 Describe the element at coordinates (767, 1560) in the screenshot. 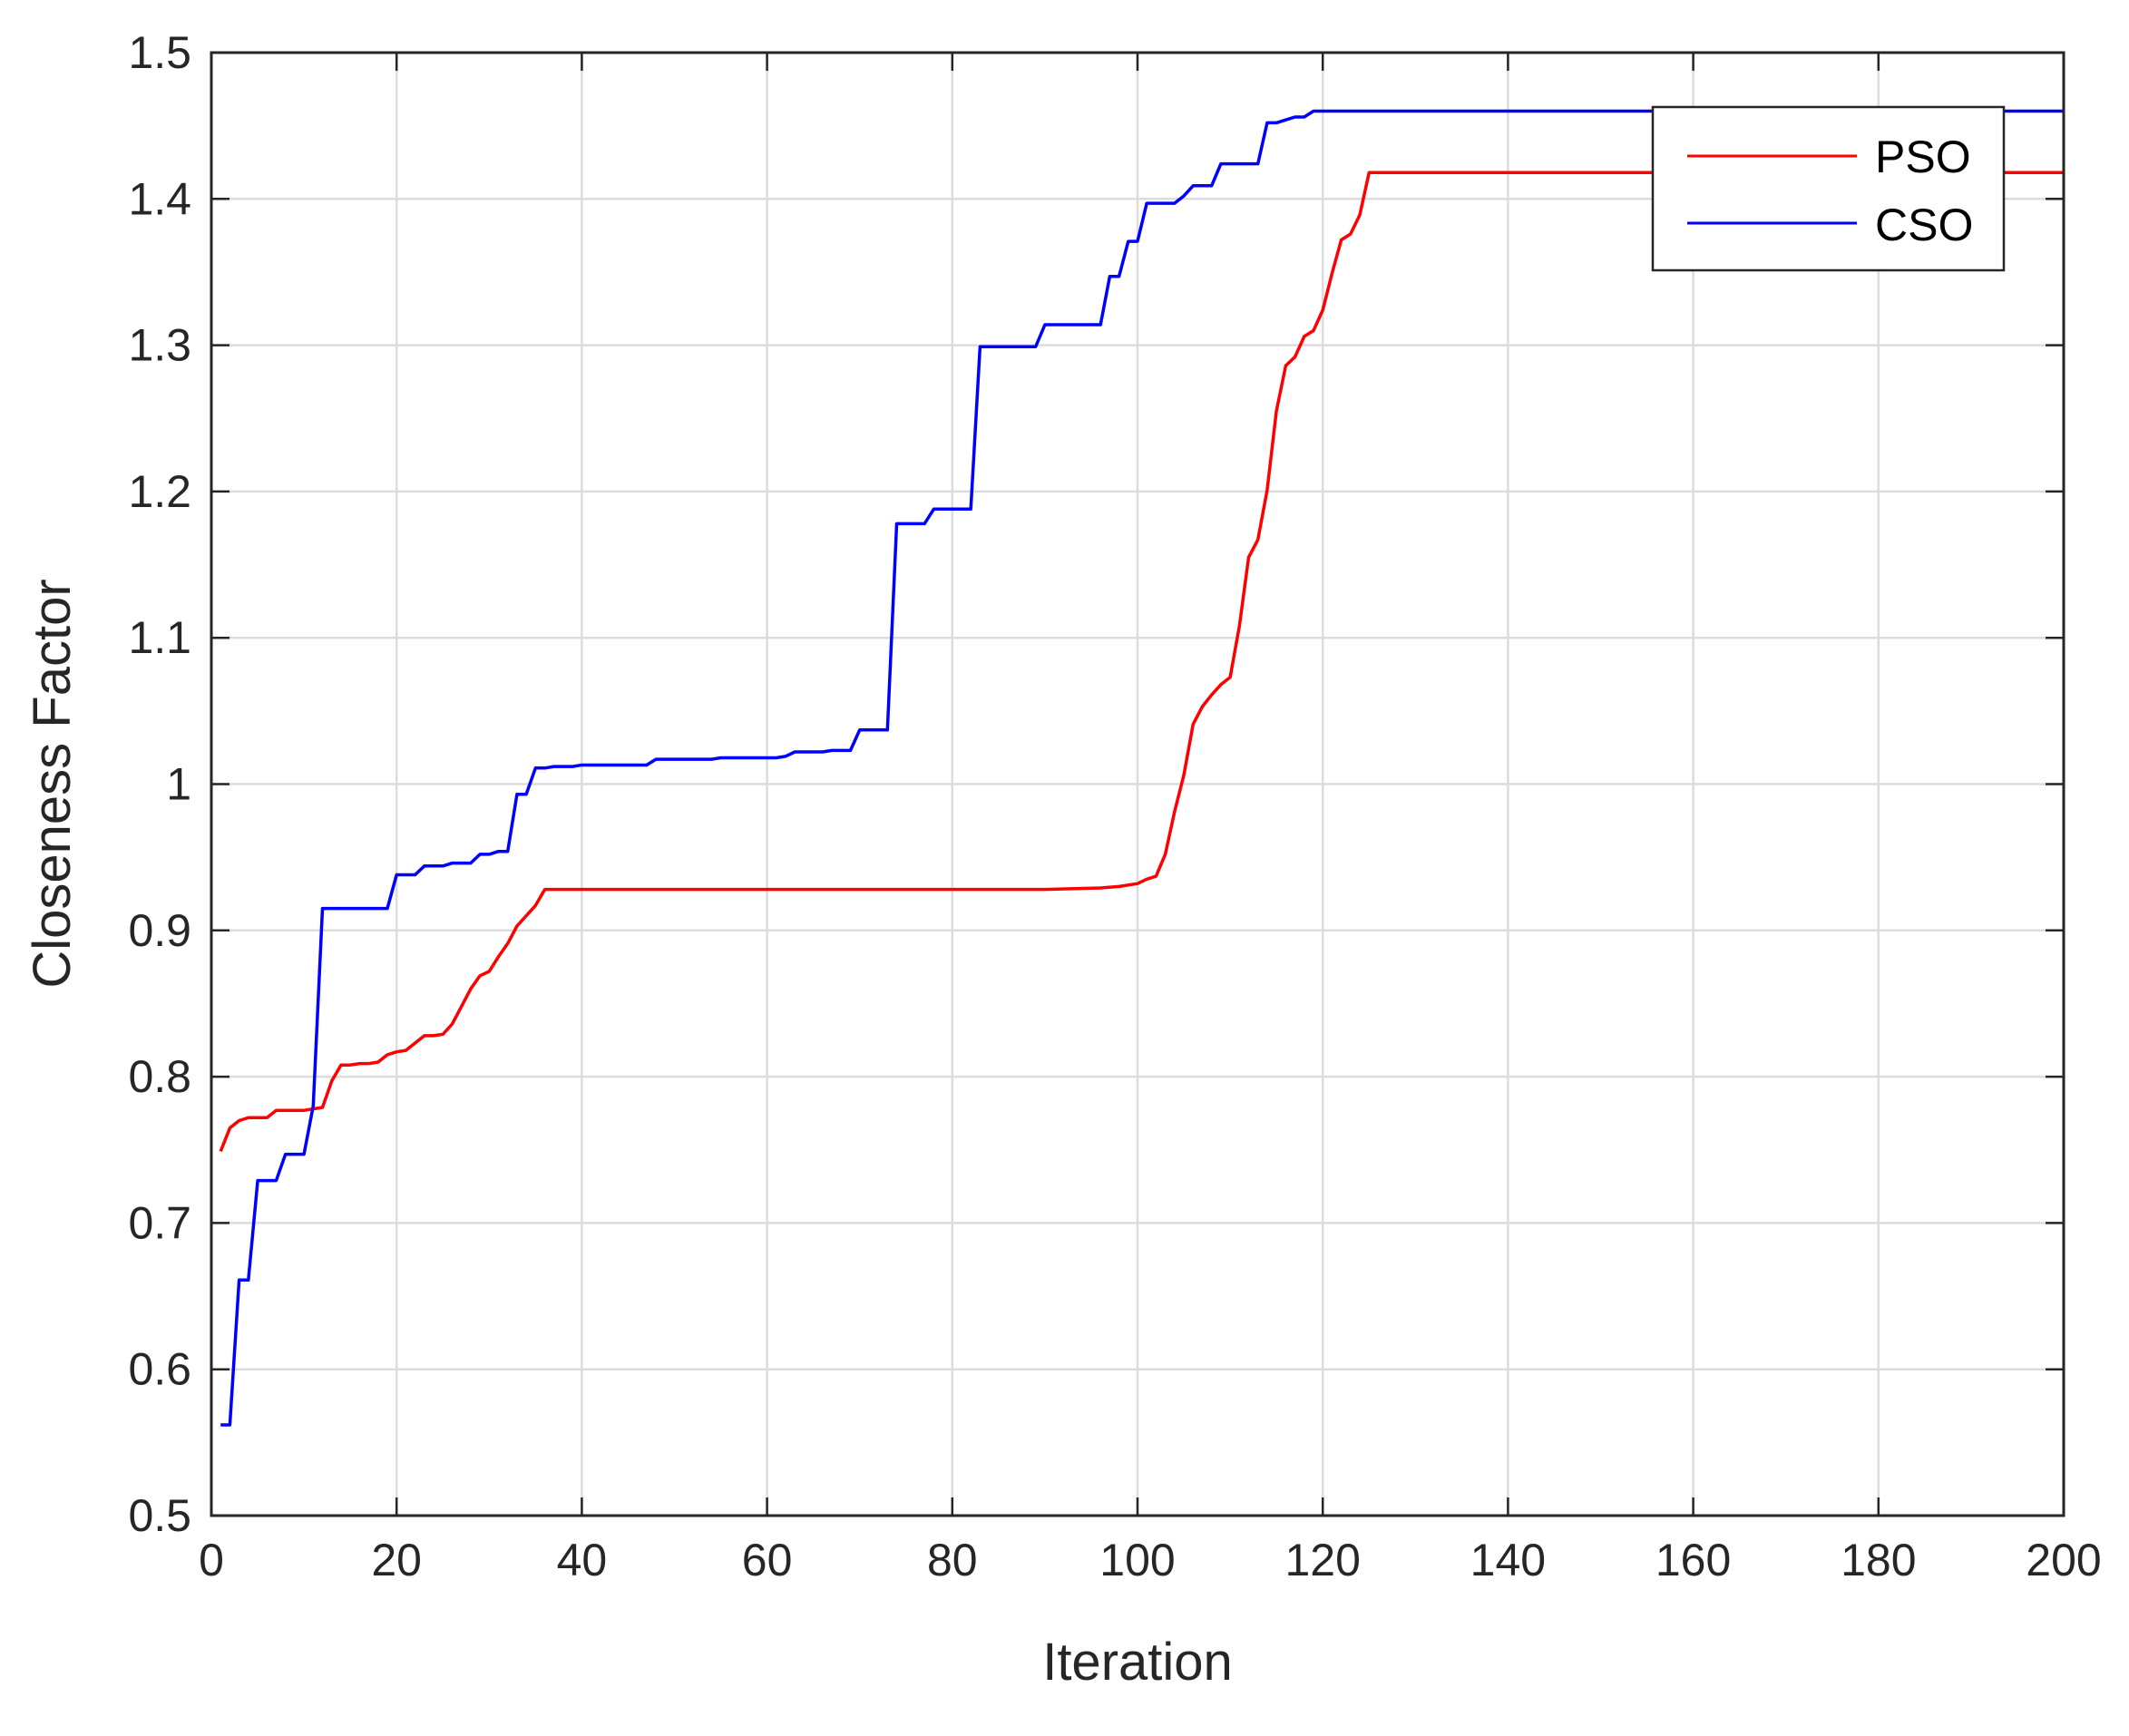

I see `x-tick-label: 60` at that location.